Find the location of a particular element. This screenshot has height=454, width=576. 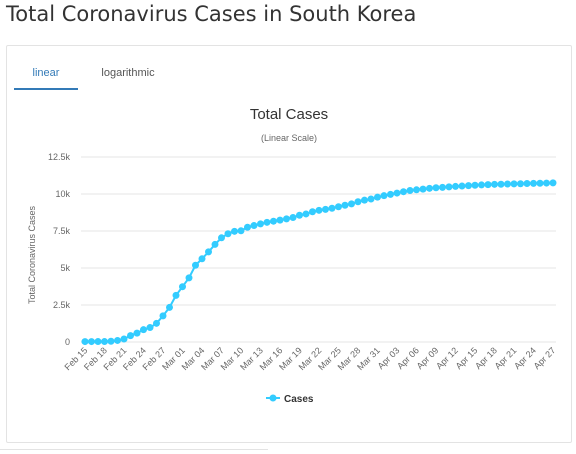

y-tick-label: 2.5k is located at coordinates (62, 305).